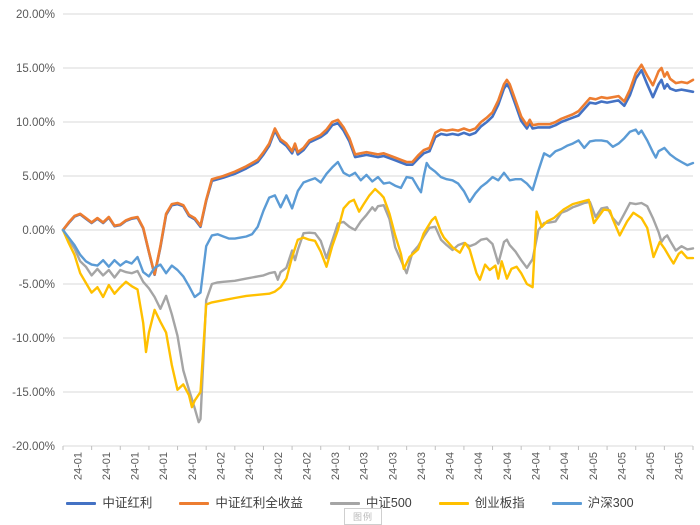 The width and height of the screenshot is (700, 525). Describe the element at coordinates (259, 503) in the screenshot. I see `legend-label: 中证红利全收益` at that location.